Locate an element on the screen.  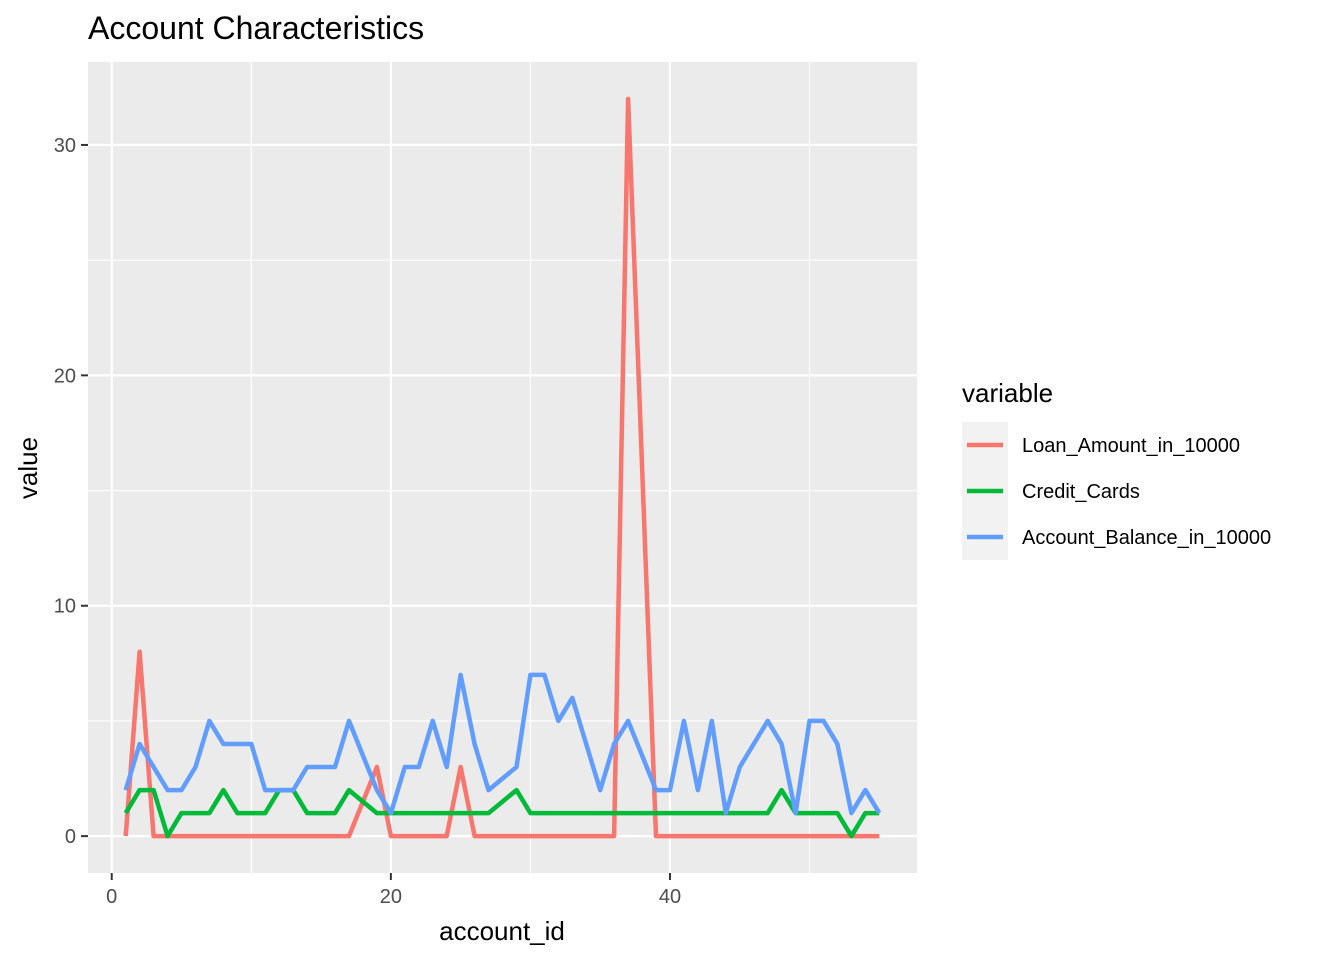
legend-label: Account_Balance_in_10000 is located at coordinates (1146, 538).